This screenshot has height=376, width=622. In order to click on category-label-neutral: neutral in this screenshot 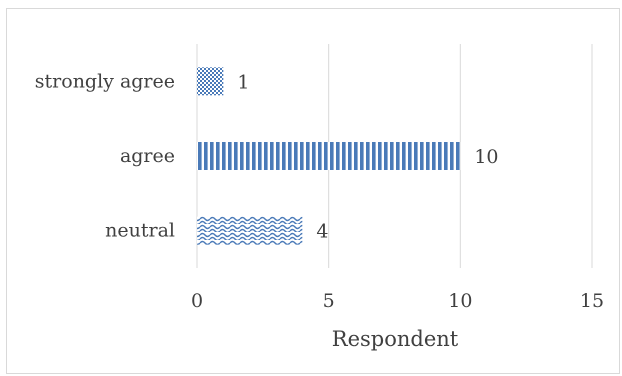, I will do `click(140, 231)`.